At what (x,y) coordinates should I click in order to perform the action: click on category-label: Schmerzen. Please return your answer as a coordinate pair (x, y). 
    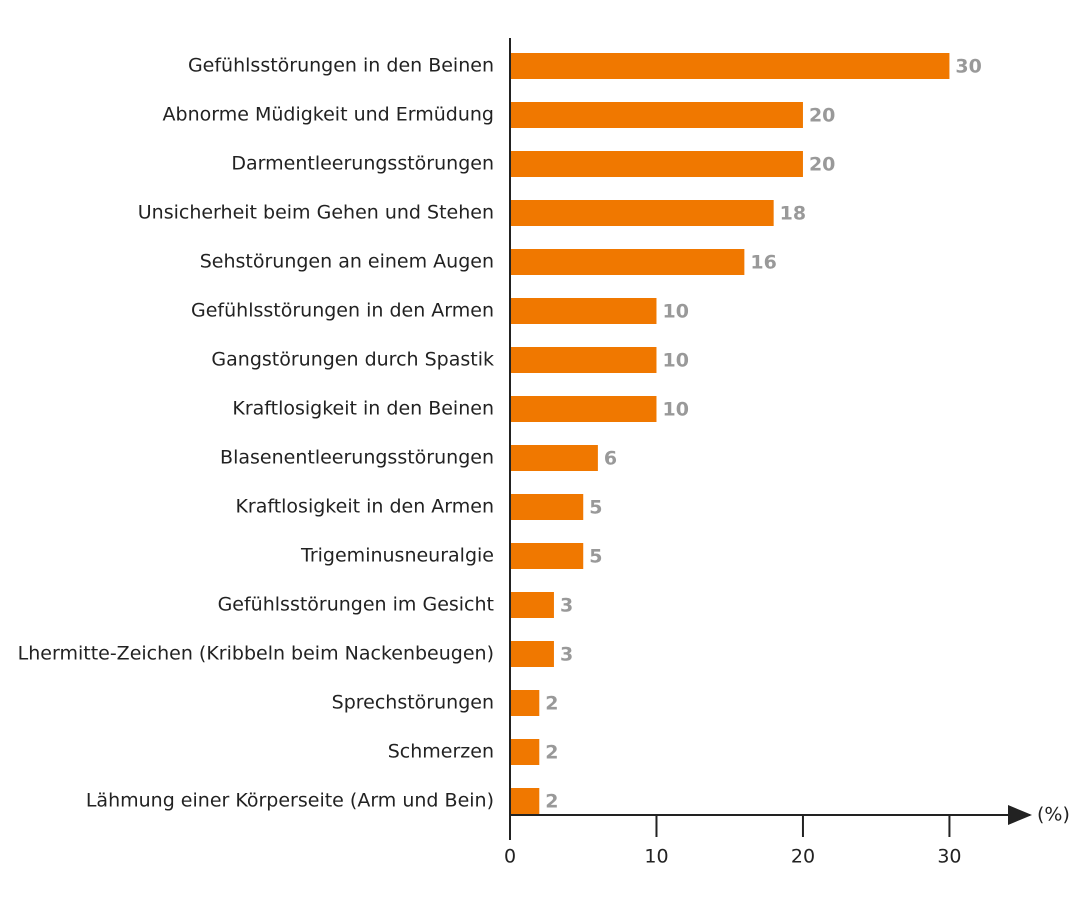
    Looking at the image, I should click on (441, 752).